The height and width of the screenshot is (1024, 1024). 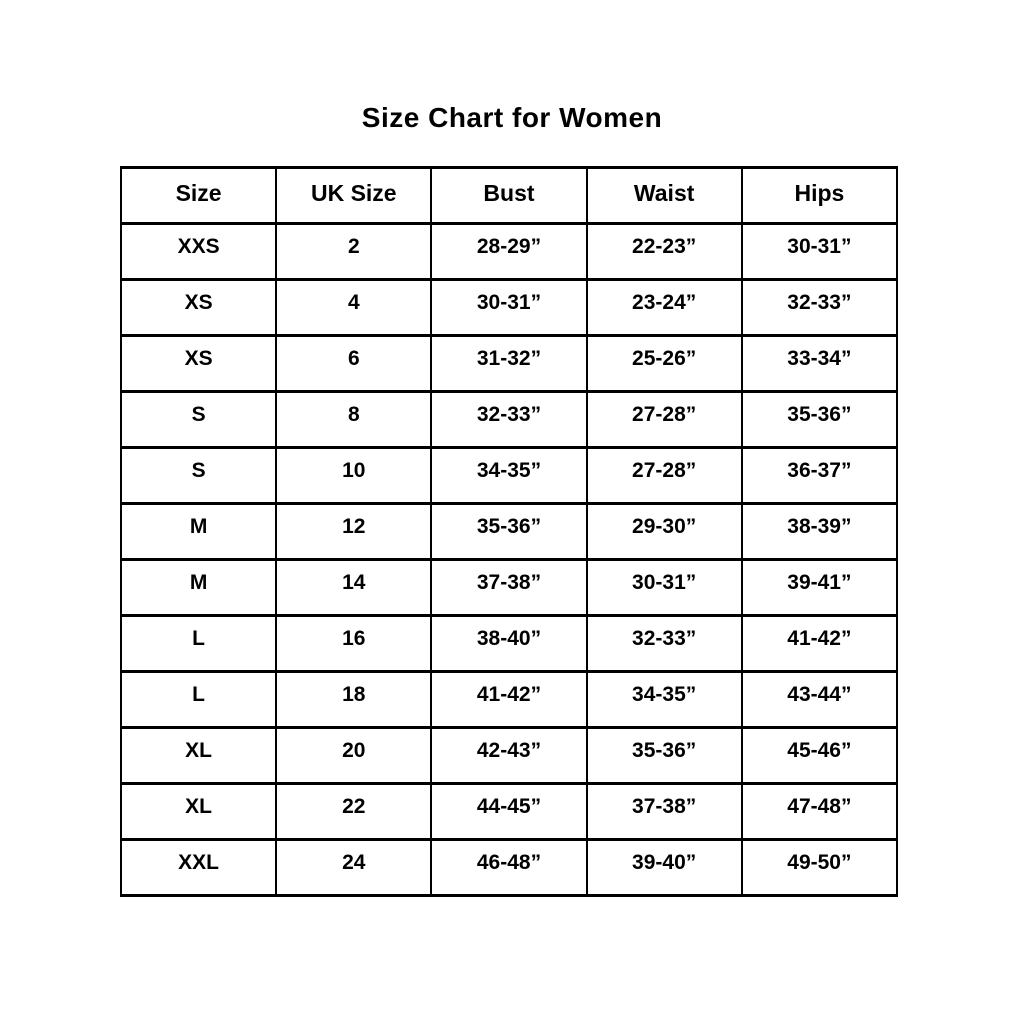 I want to click on table-row: XL 20 42-43” 35-36” 45-46”, so click(x=509, y=755).